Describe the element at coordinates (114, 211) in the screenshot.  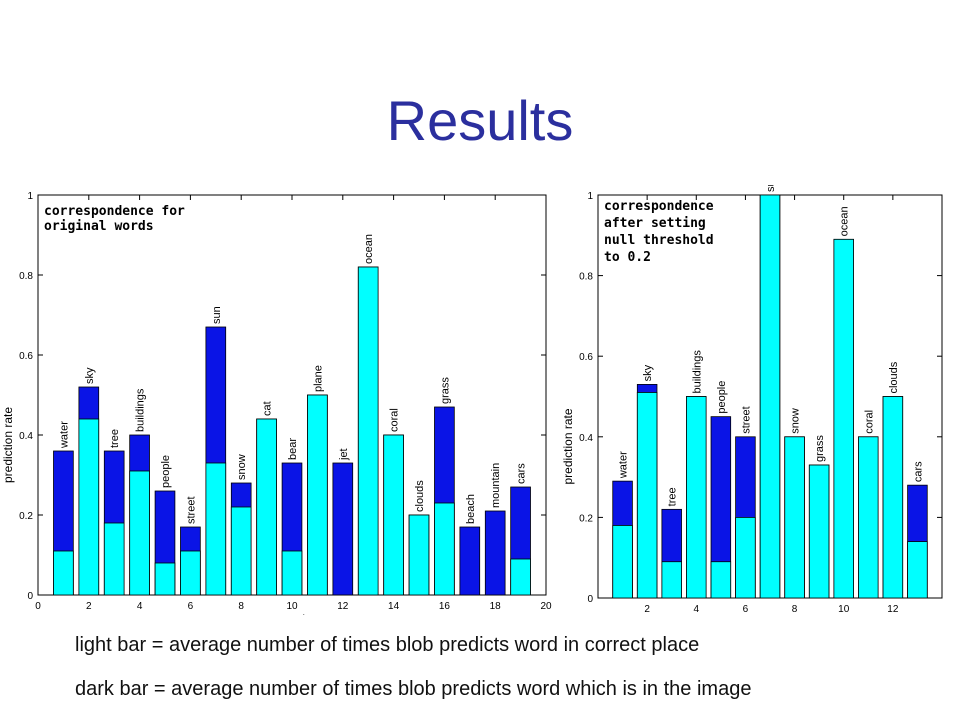
I see `left-annotation-line: correspondence for` at that location.